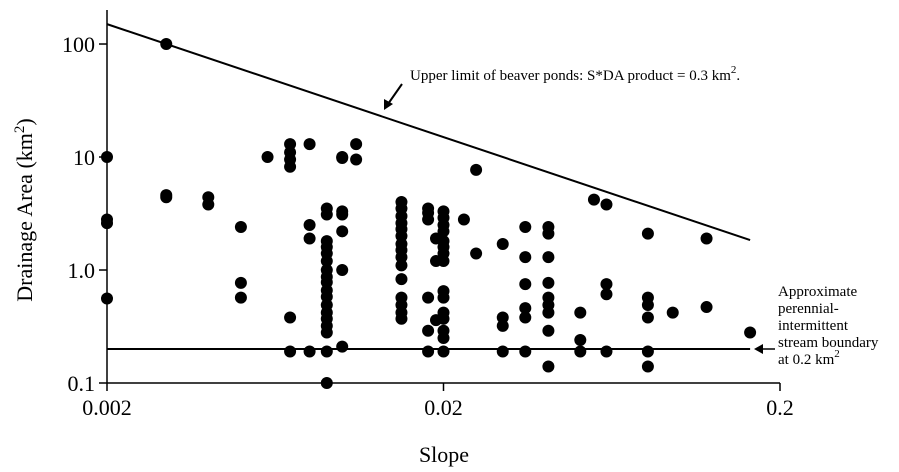  What do you see at coordinates (24, 217) in the screenshot?
I see `y-label-text: Drainage Area (km` at bounding box center [24, 217].